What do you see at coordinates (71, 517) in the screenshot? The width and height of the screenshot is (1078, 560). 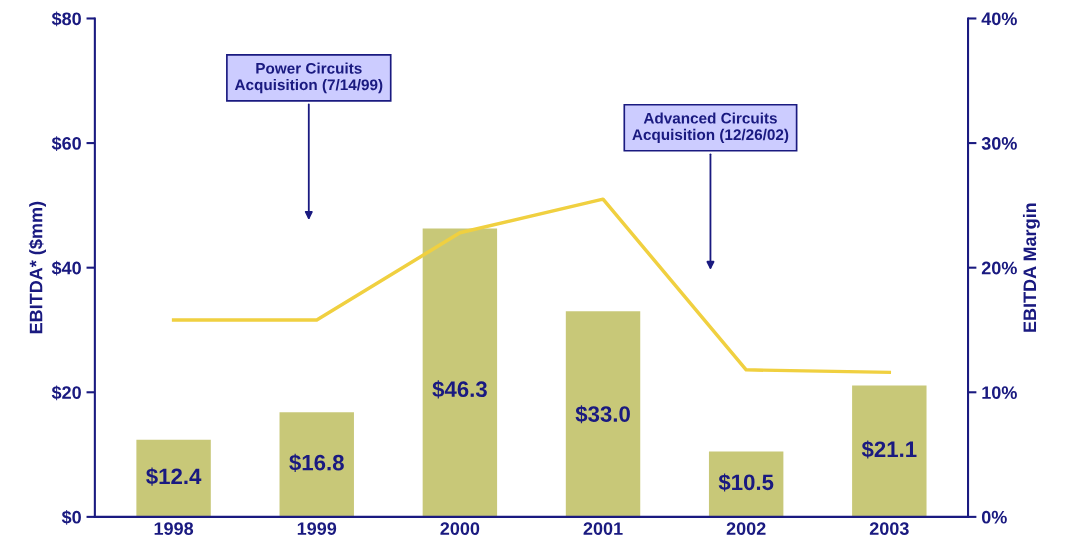 I see `y-tick-label: $0` at bounding box center [71, 517].